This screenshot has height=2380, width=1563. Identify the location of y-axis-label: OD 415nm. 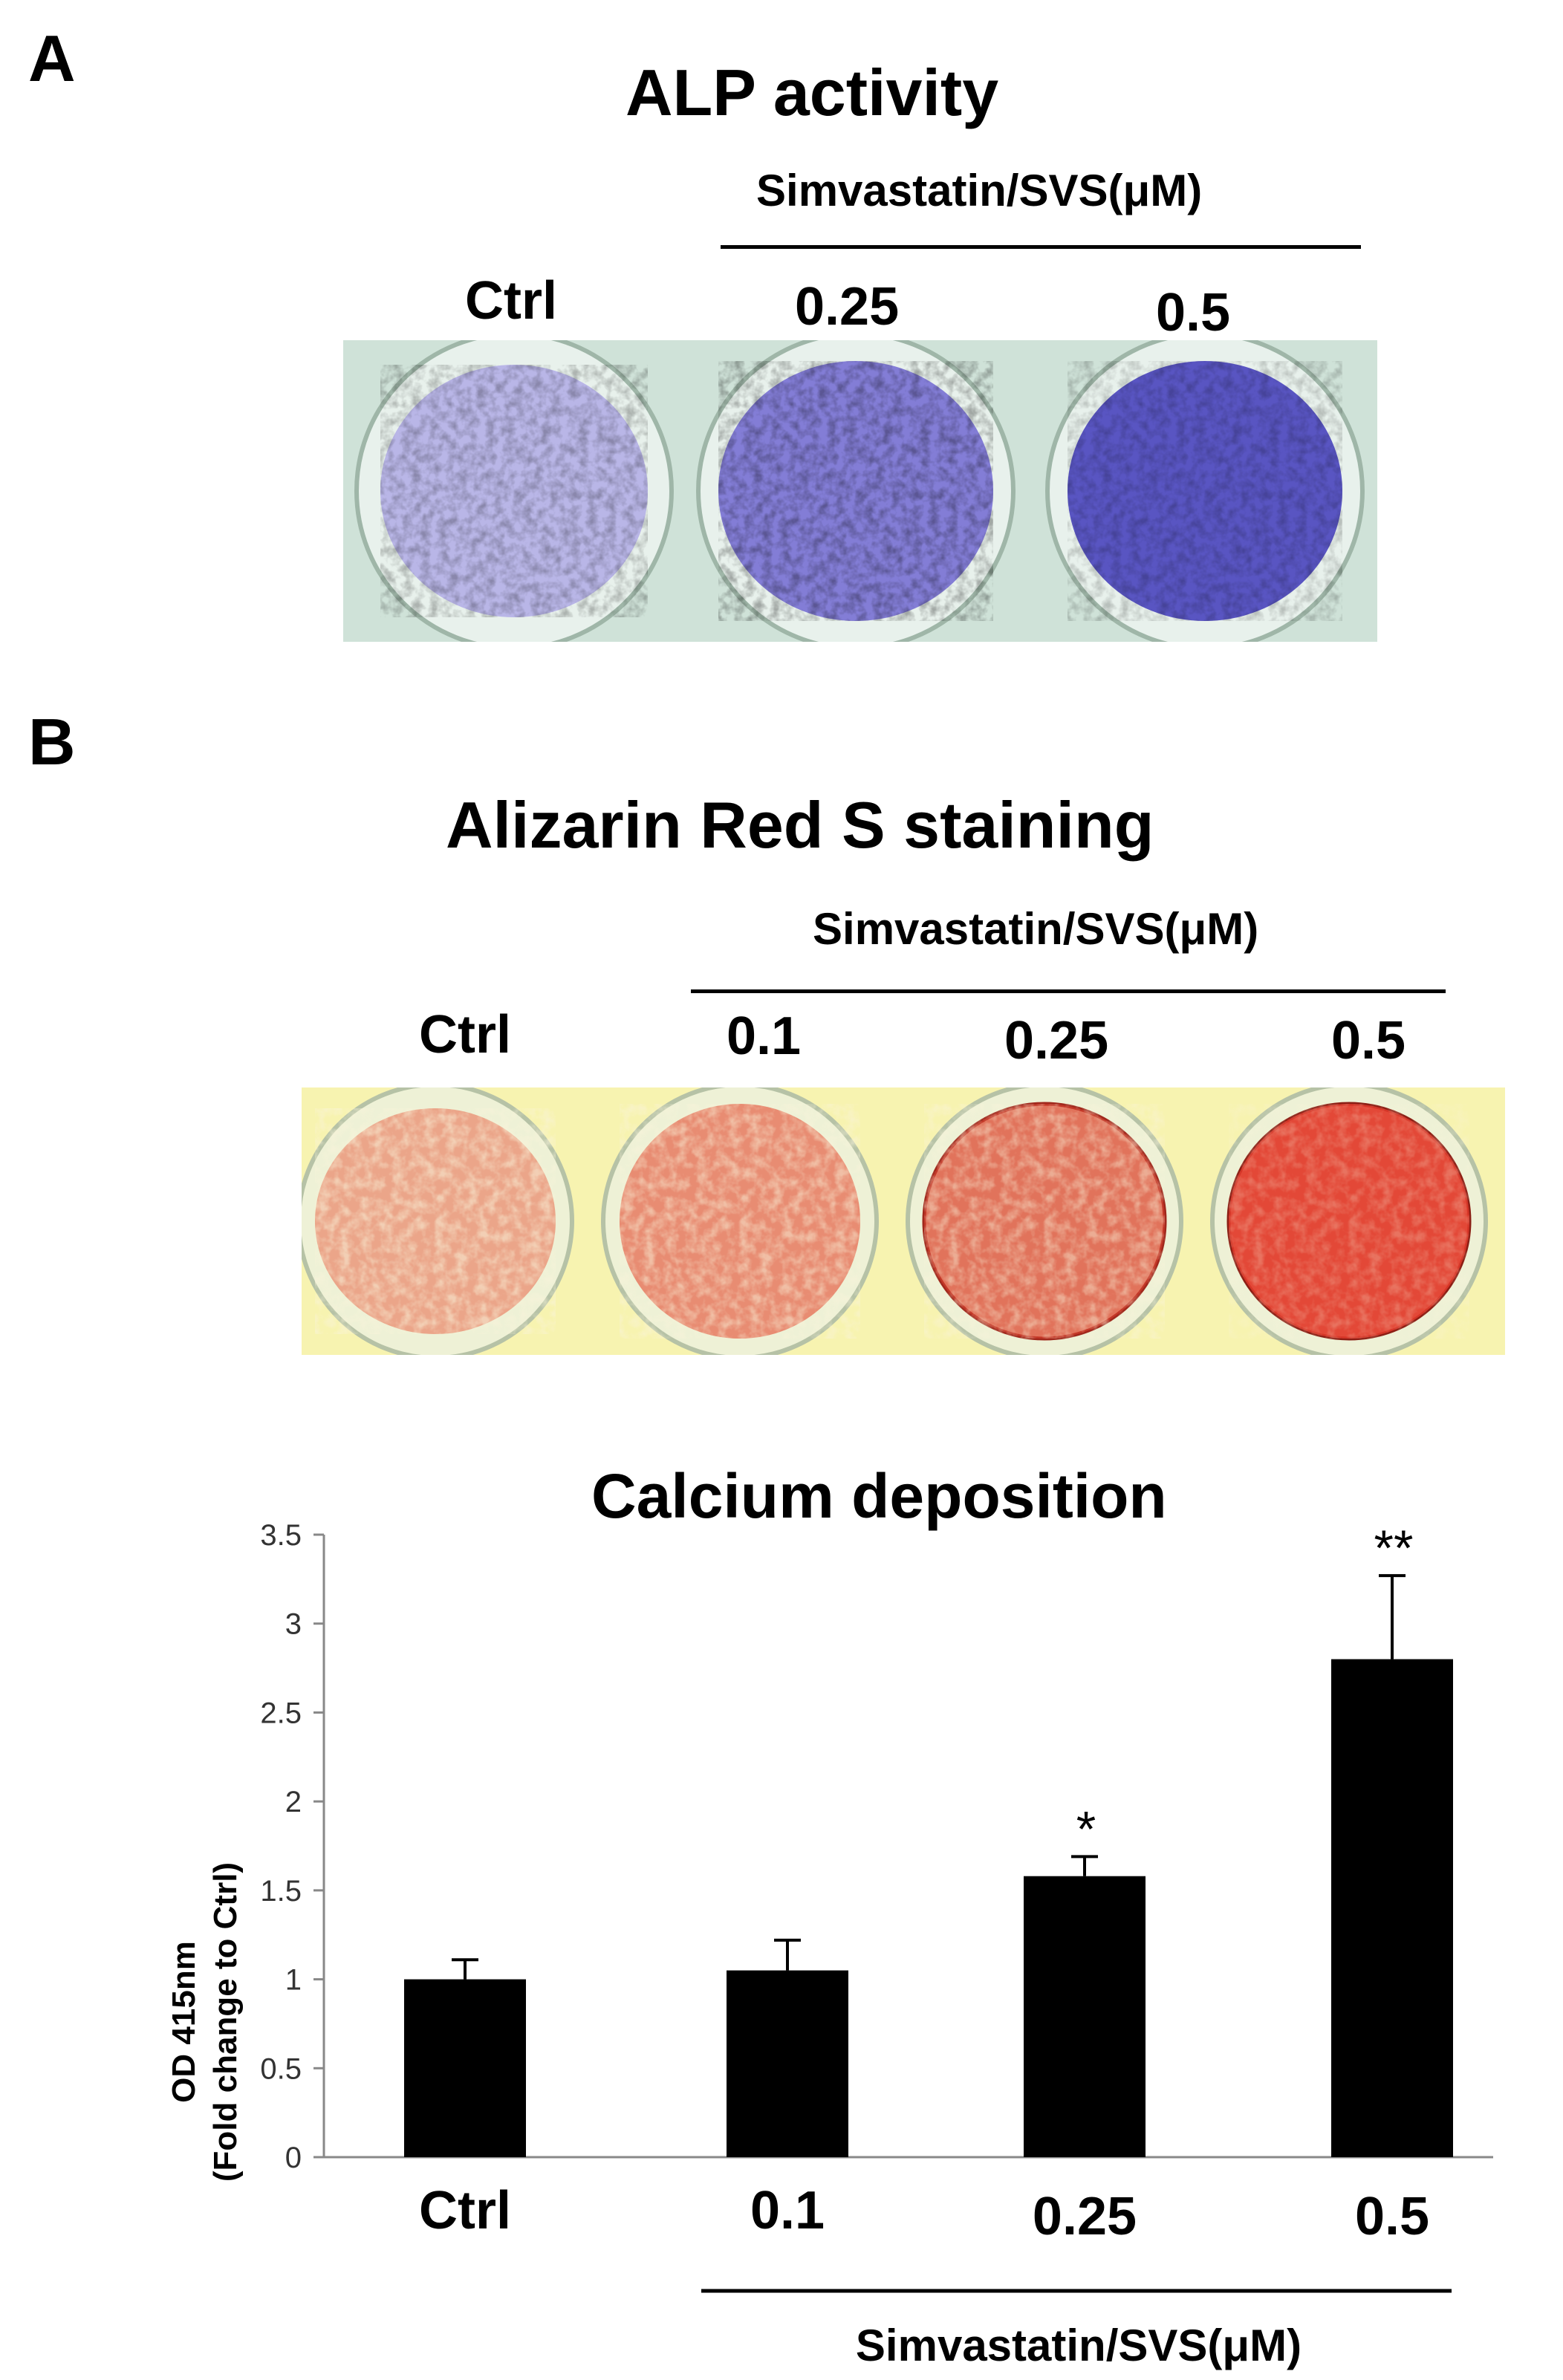
(184, 2022).